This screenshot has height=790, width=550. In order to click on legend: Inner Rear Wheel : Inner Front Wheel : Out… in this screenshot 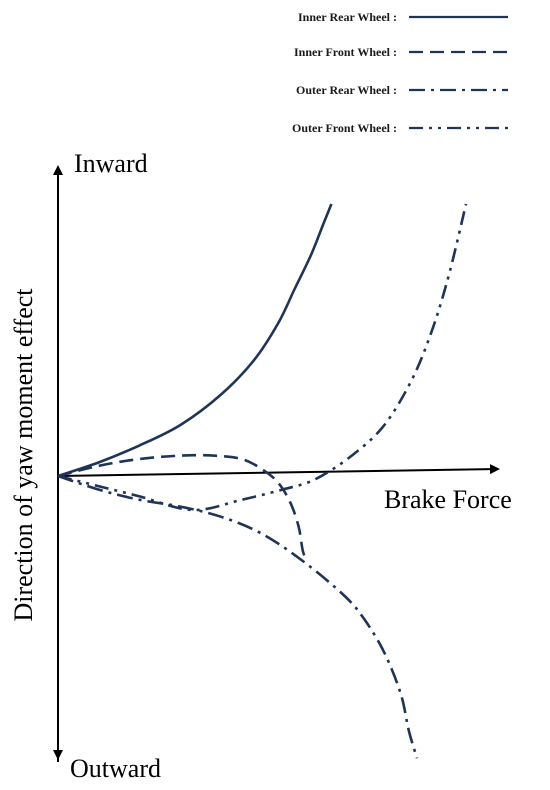, I will do `click(400, 72)`.